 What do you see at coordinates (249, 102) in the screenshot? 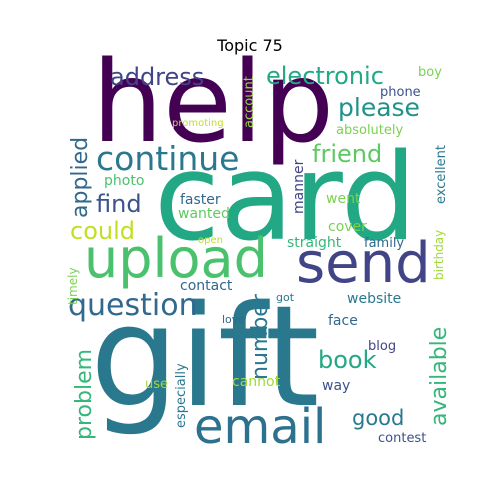
I see `word-account: account` at bounding box center [249, 102].